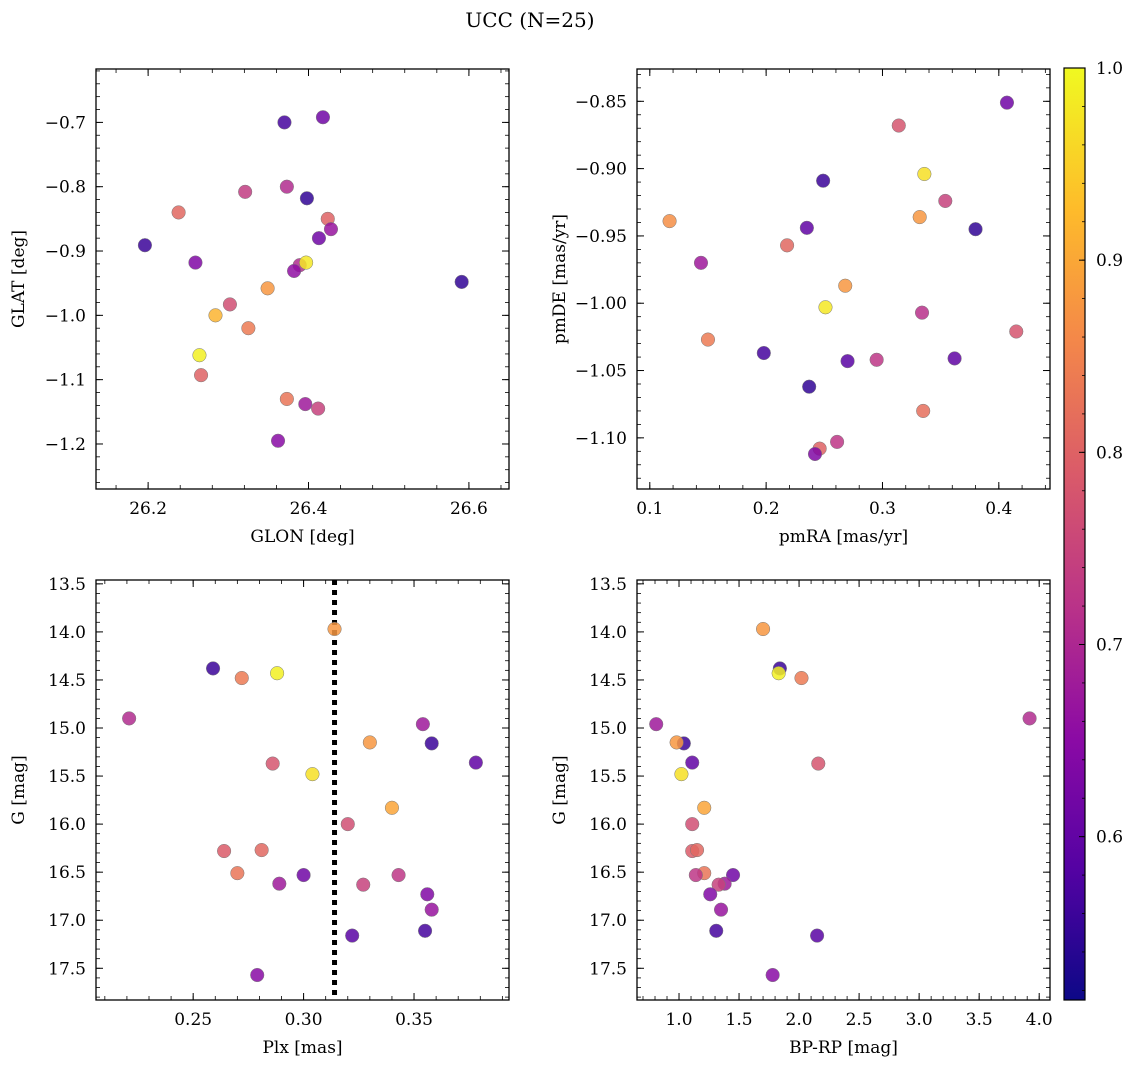 The height and width of the screenshot is (1068, 1136). Describe the element at coordinates (608, 825) in the screenshot. I see `y-tick-label: 16.0` at that location.